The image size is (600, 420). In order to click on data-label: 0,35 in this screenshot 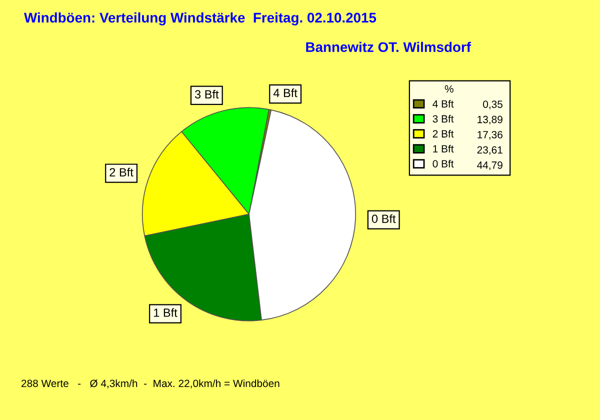, I will do `click(492, 105)`.